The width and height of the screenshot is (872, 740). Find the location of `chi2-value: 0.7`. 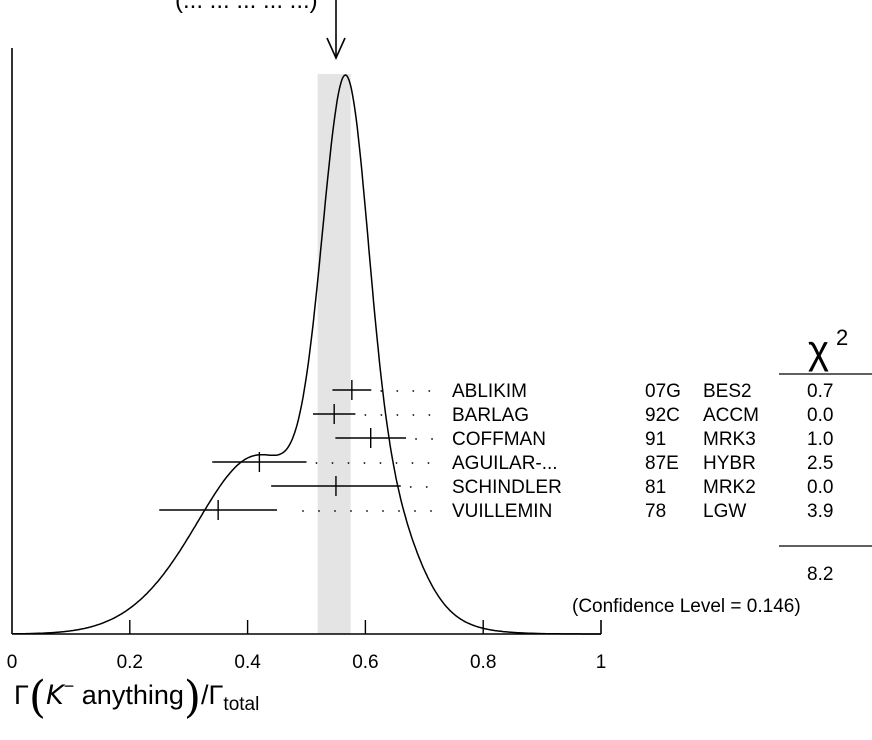

chi2-value: 0.7 is located at coordinates (820, 391).